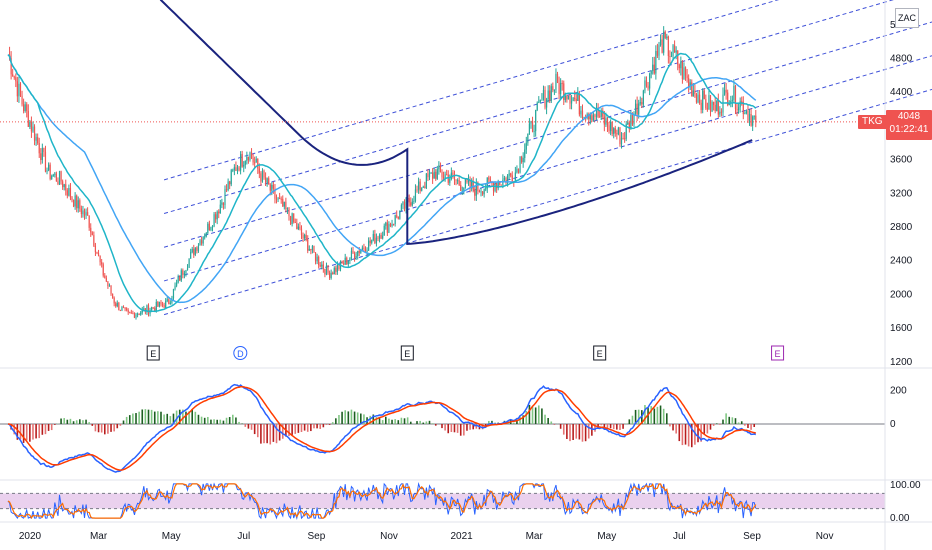  What do you see at coordinates (901, 261) in the screenshot?
I see `price-tick-label: 2400` at bounding box center [901, 261].